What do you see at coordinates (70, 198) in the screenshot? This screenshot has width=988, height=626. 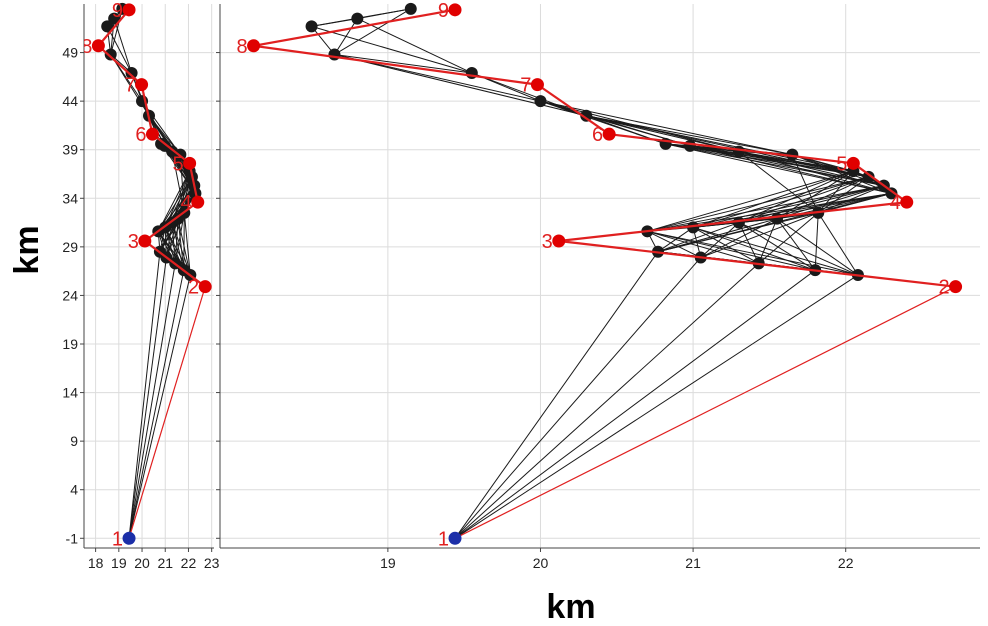 I see `y-tick-label: 34` at bounding box center [70, 198].